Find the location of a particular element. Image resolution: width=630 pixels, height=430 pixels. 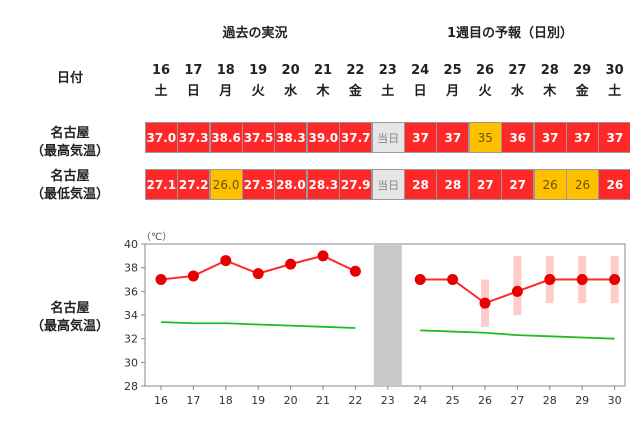

max-temp-cell-28: 37 is located at coordinates (550, 137).